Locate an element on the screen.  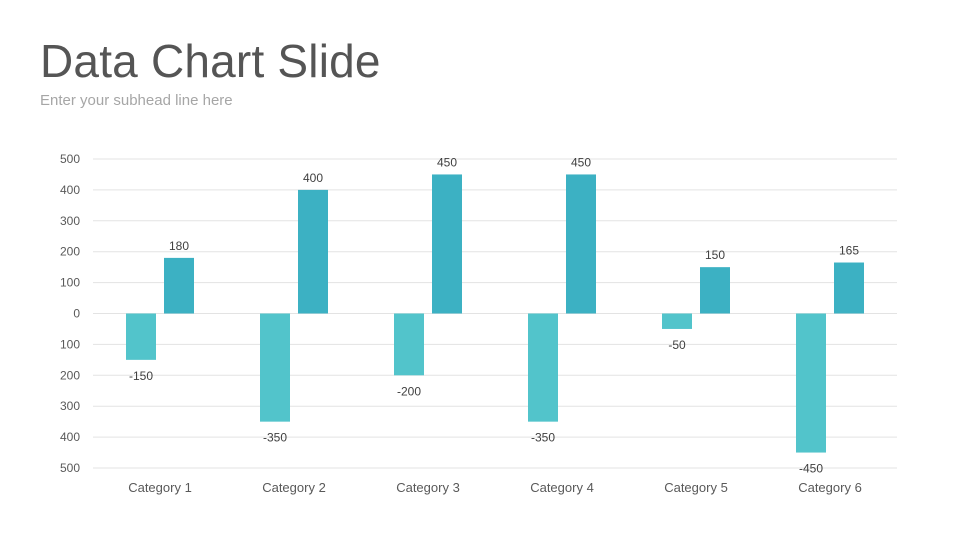
slide-subtitle: Enter your subhead line here is located at coordinates (136, 100).